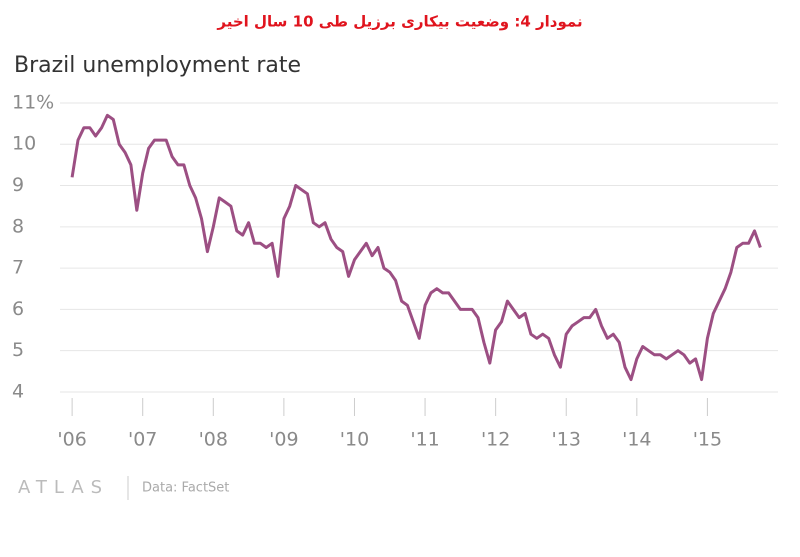  Describe the element at coordinates (24, 144) in the screenshot. I see `y-tick-label: 10` at that location.